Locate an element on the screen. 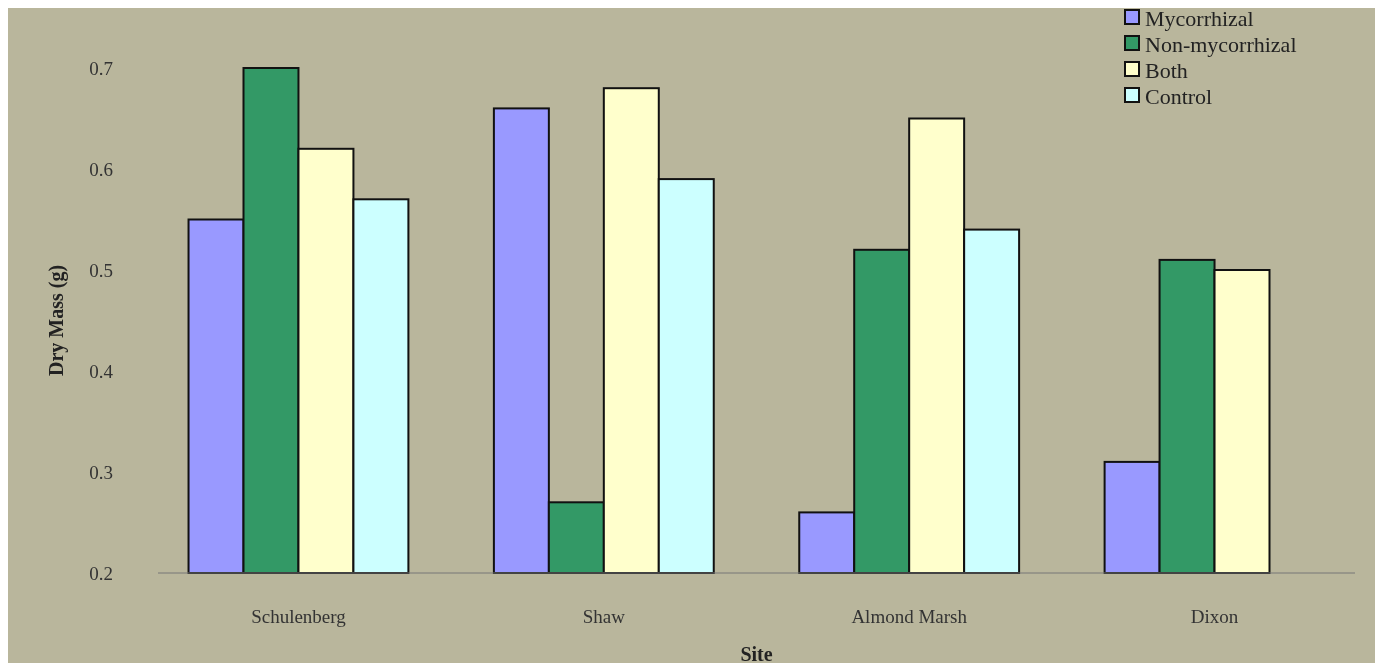 The height and width of the screenshot is (671, 1383). y-tick-label: 0.7 is located at coordinates (101, 68).